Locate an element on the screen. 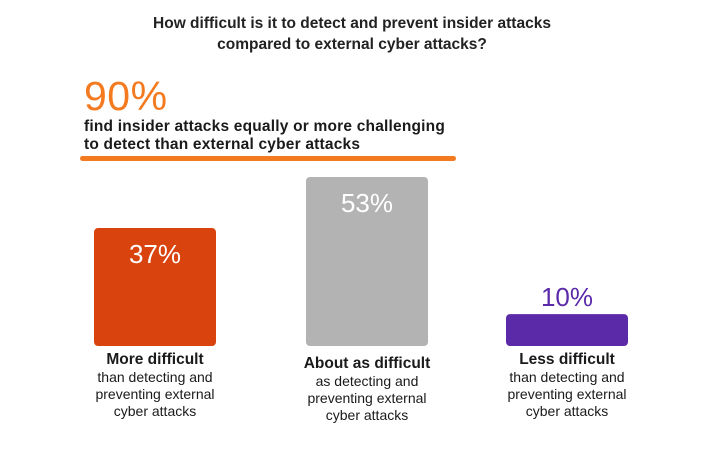  bar-less-difficult is located at coordinates (567, 330).